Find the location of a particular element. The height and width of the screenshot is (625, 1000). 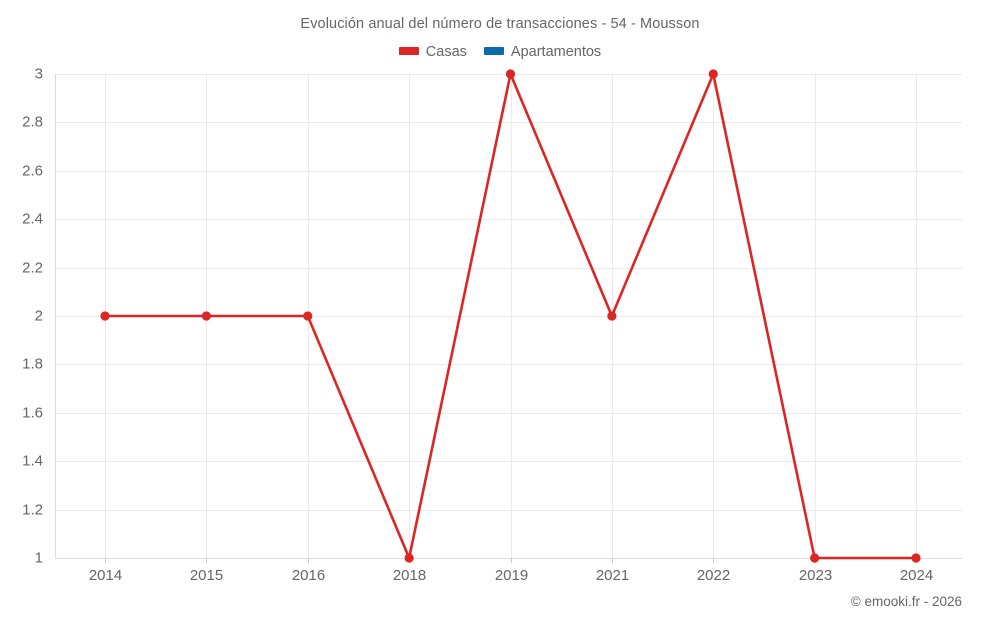

x-tick-label: 2016 is located at coordinates (308, 575).